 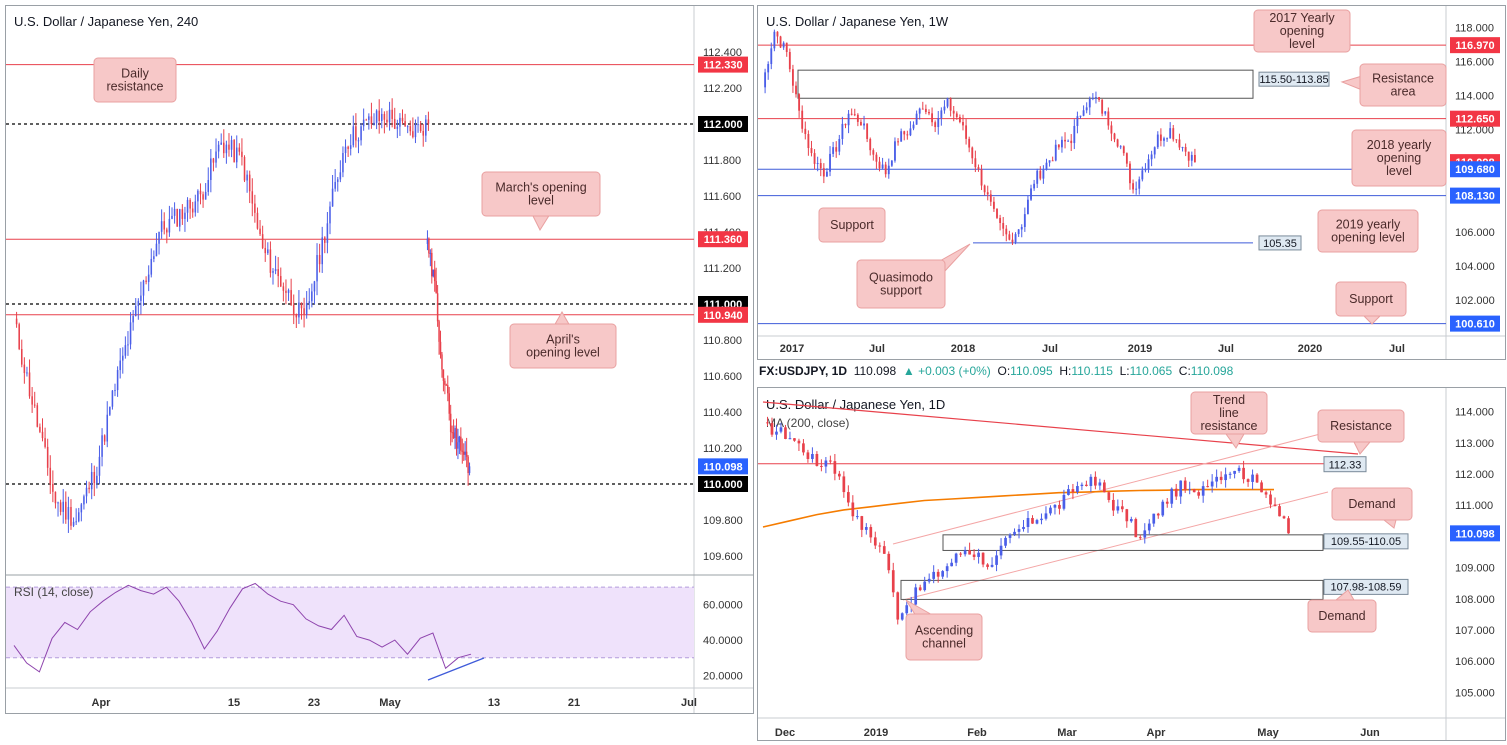 I want to click on price-label: 110.098, so click(x=722, y=467).